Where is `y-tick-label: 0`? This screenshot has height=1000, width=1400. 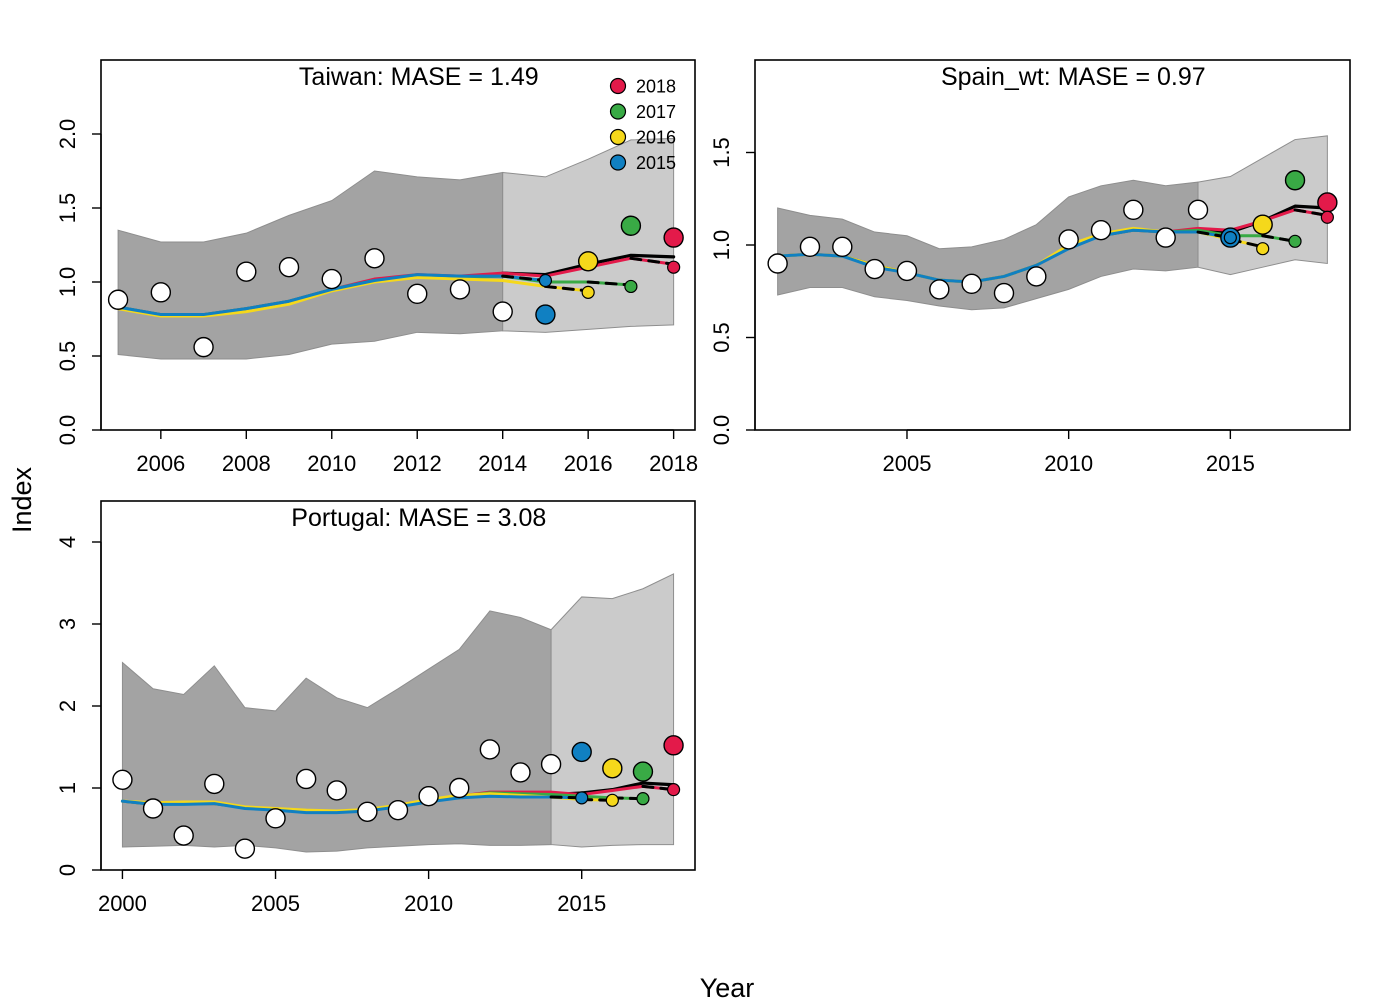 y-tick-label: 0 is located at coordinates (67, 870).